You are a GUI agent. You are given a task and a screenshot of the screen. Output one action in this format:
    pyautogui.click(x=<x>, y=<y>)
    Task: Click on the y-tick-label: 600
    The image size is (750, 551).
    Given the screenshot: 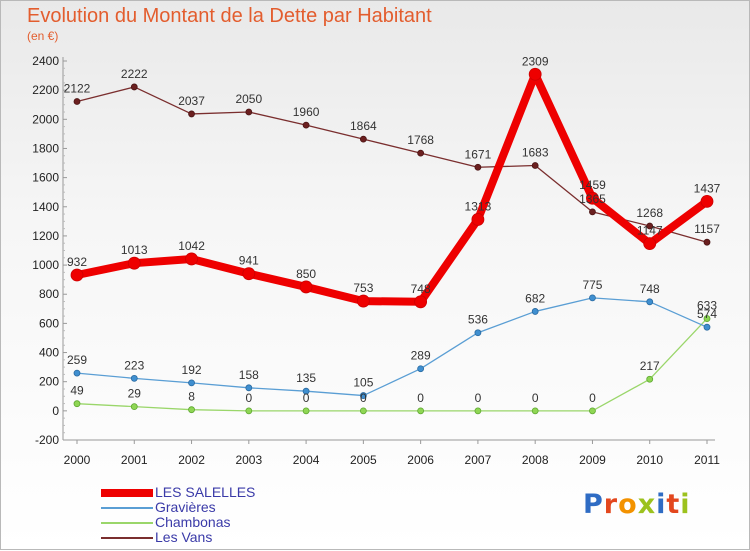 What is the action you would take?
    pyautogui.click(x=49, y=323)
    